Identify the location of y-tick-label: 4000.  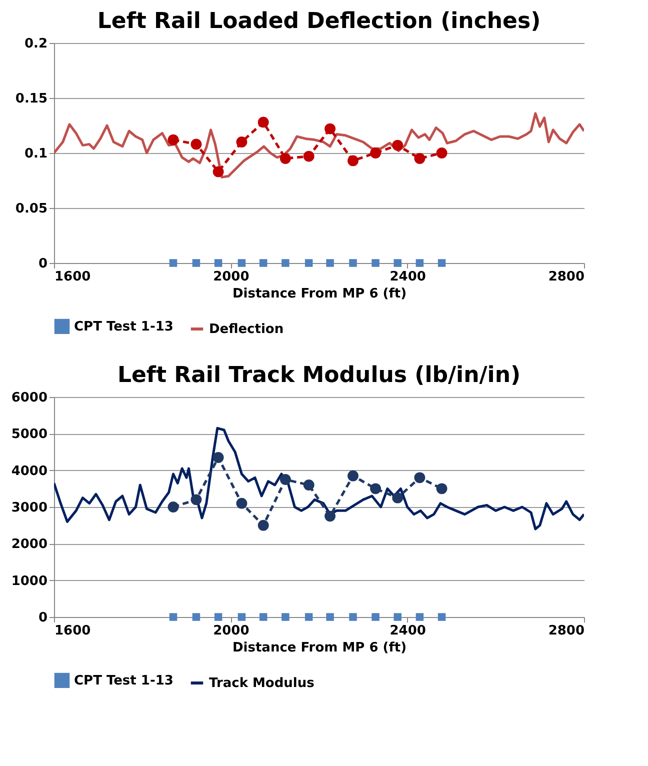
(29, 471).